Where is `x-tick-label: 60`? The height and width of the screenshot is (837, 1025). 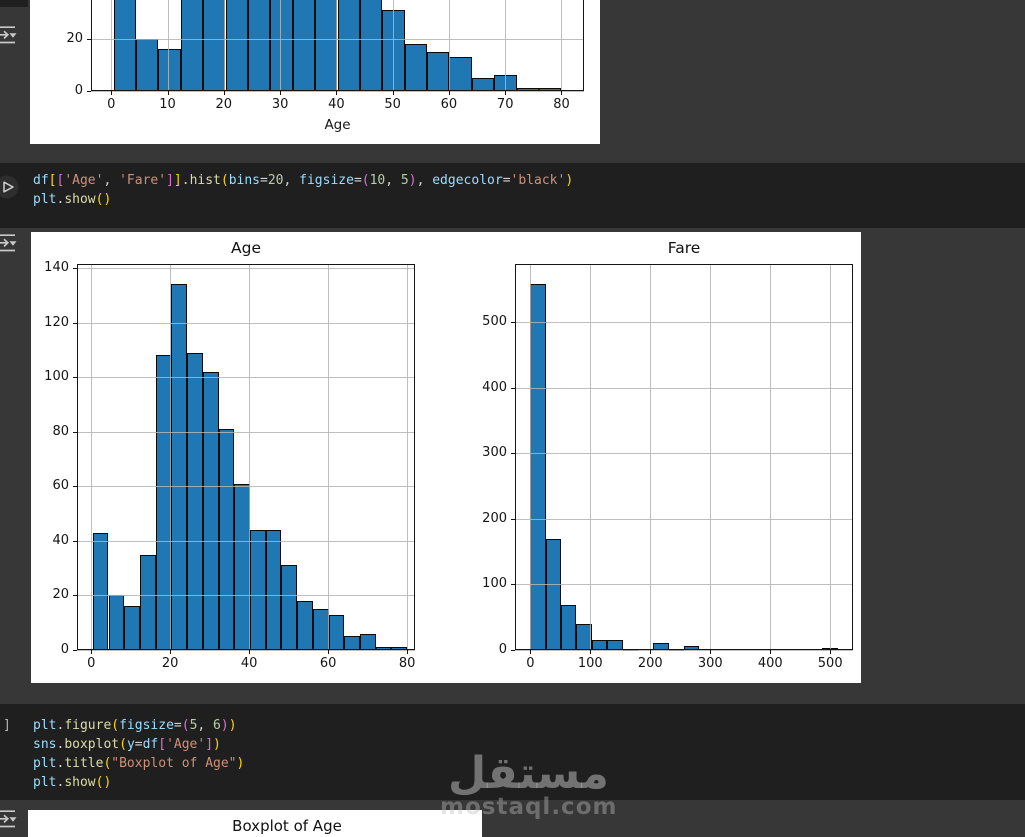 x-tick-label: 60 is located at coordinates (328, 663).